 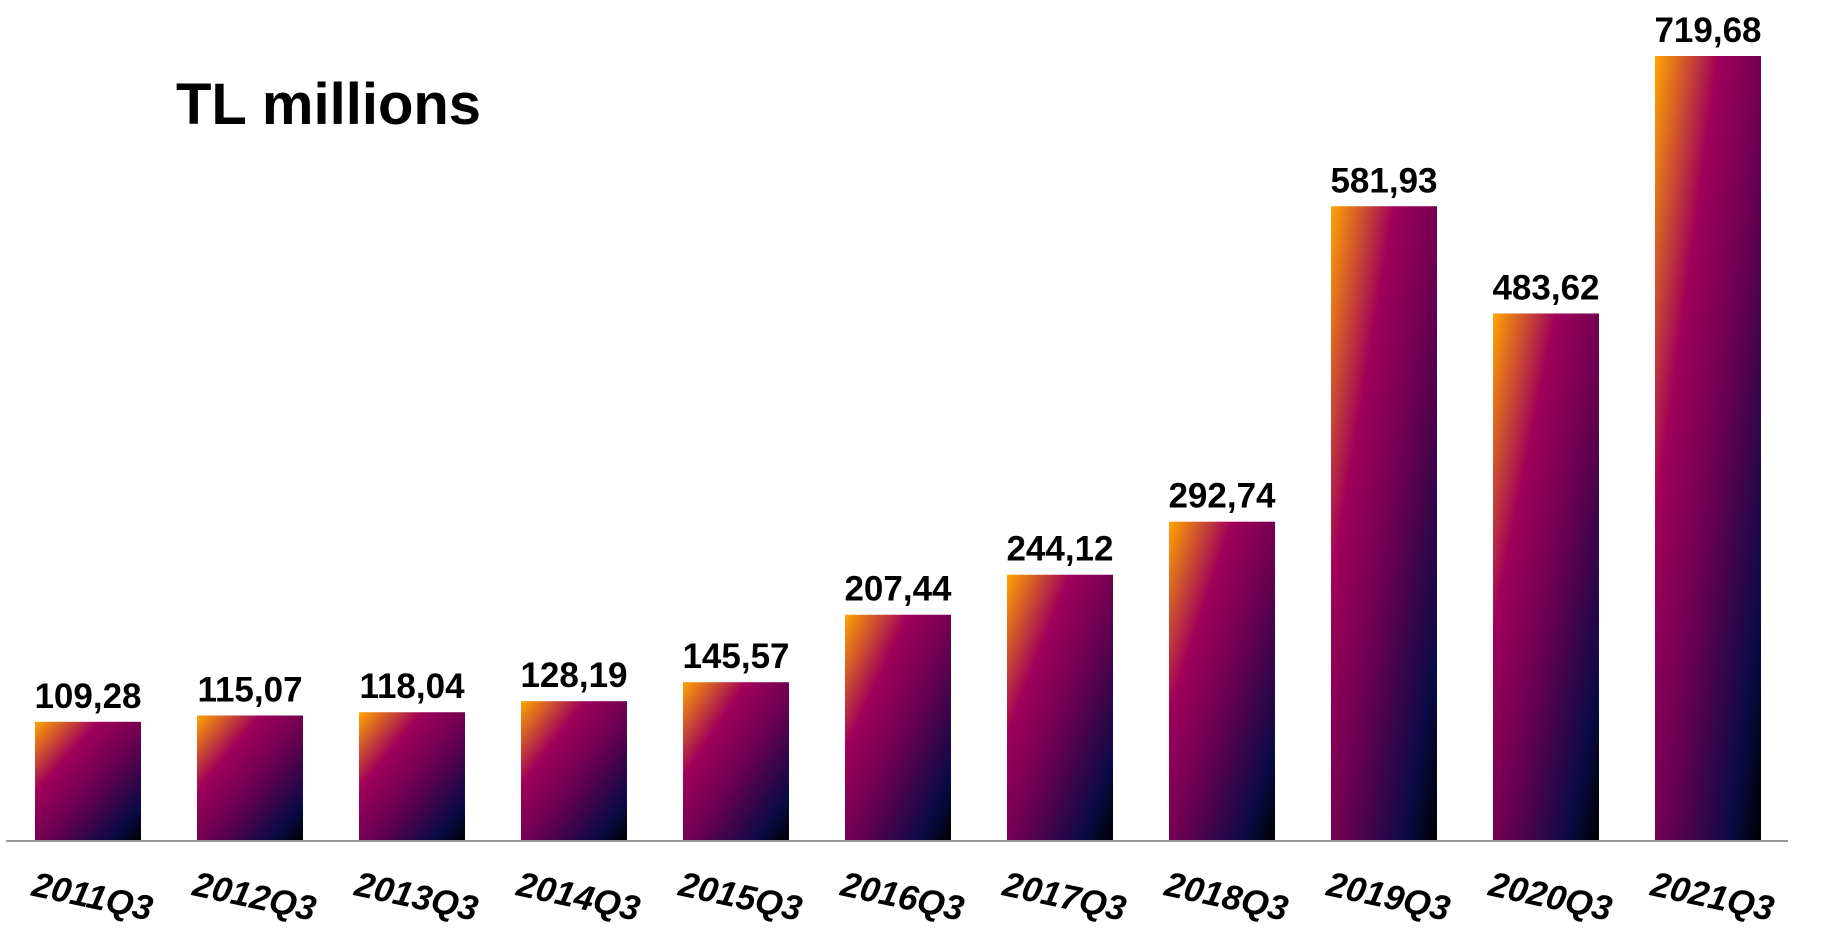 What do you see at coordinates (412, 686) in the screenshot?
I see `value-label-2013Q3: 118,04` at bounding box center [412, 686].